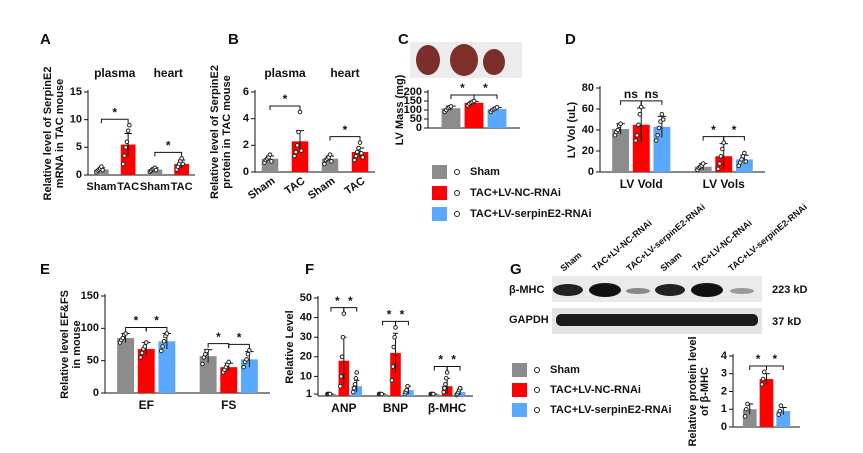 This screenshot has height=453, width=863. I want to click on blot-size-label: 223 kD, so click(790, 290).